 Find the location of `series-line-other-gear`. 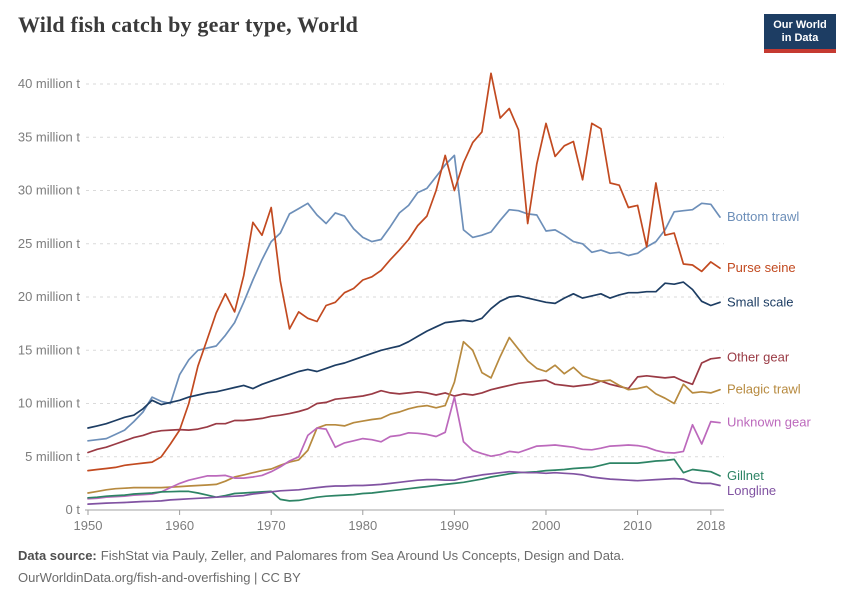

series-line-other-gear is located at coordinates (404, 405).